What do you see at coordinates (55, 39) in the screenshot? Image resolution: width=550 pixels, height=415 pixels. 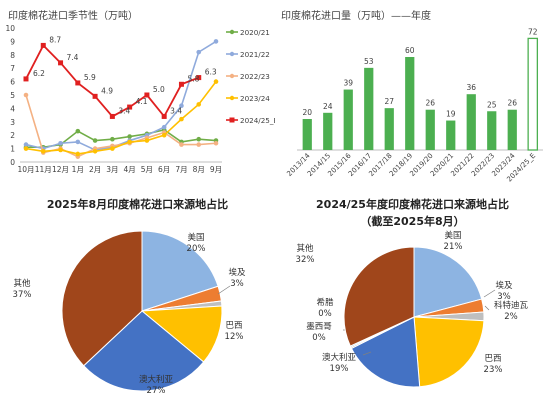 I see `data-label: 8.7` at bounding box center [55, 39].